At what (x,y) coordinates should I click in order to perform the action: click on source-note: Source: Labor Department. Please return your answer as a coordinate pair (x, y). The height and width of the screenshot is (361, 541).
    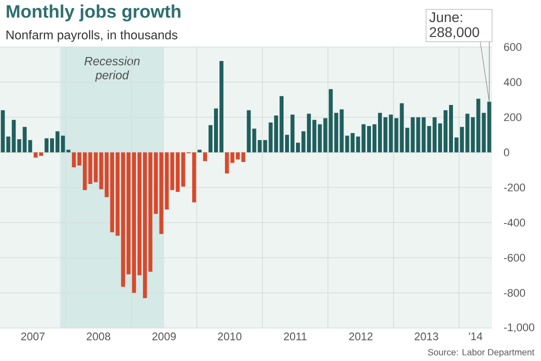
    Looking at the image, I should click on (481, 353).